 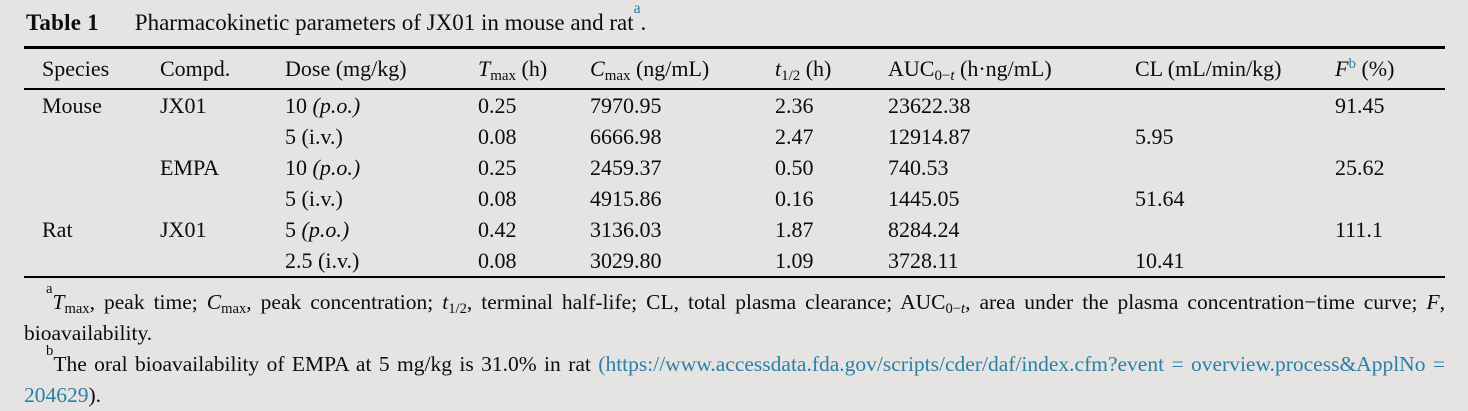 What do you see at coordinates (534, 68) in the screenshot?
I see `col-header-tmax: Tmax (h)` at bounding box center [534, 68].